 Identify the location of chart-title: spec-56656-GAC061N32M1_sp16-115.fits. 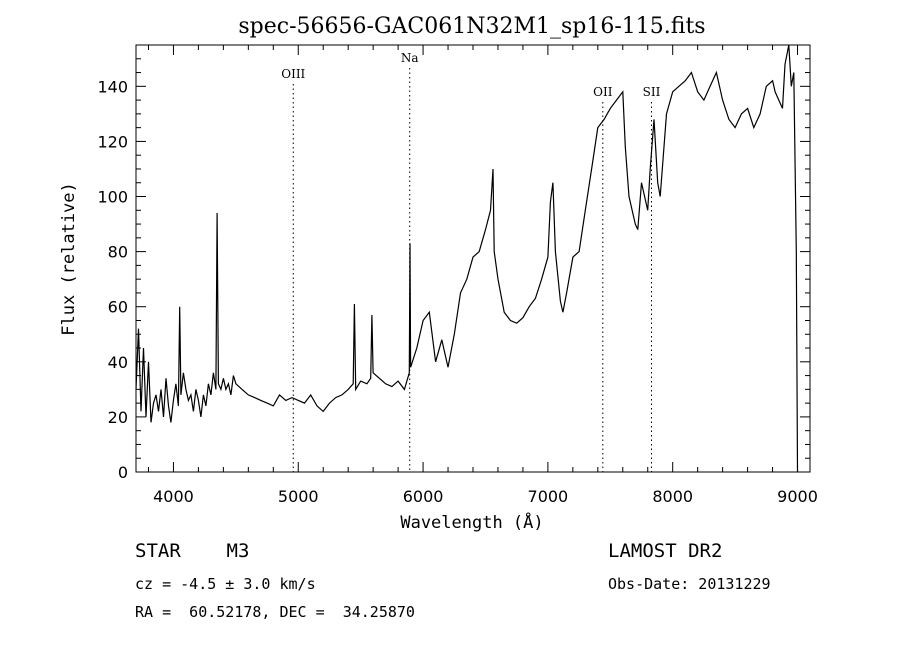
(471, 26).